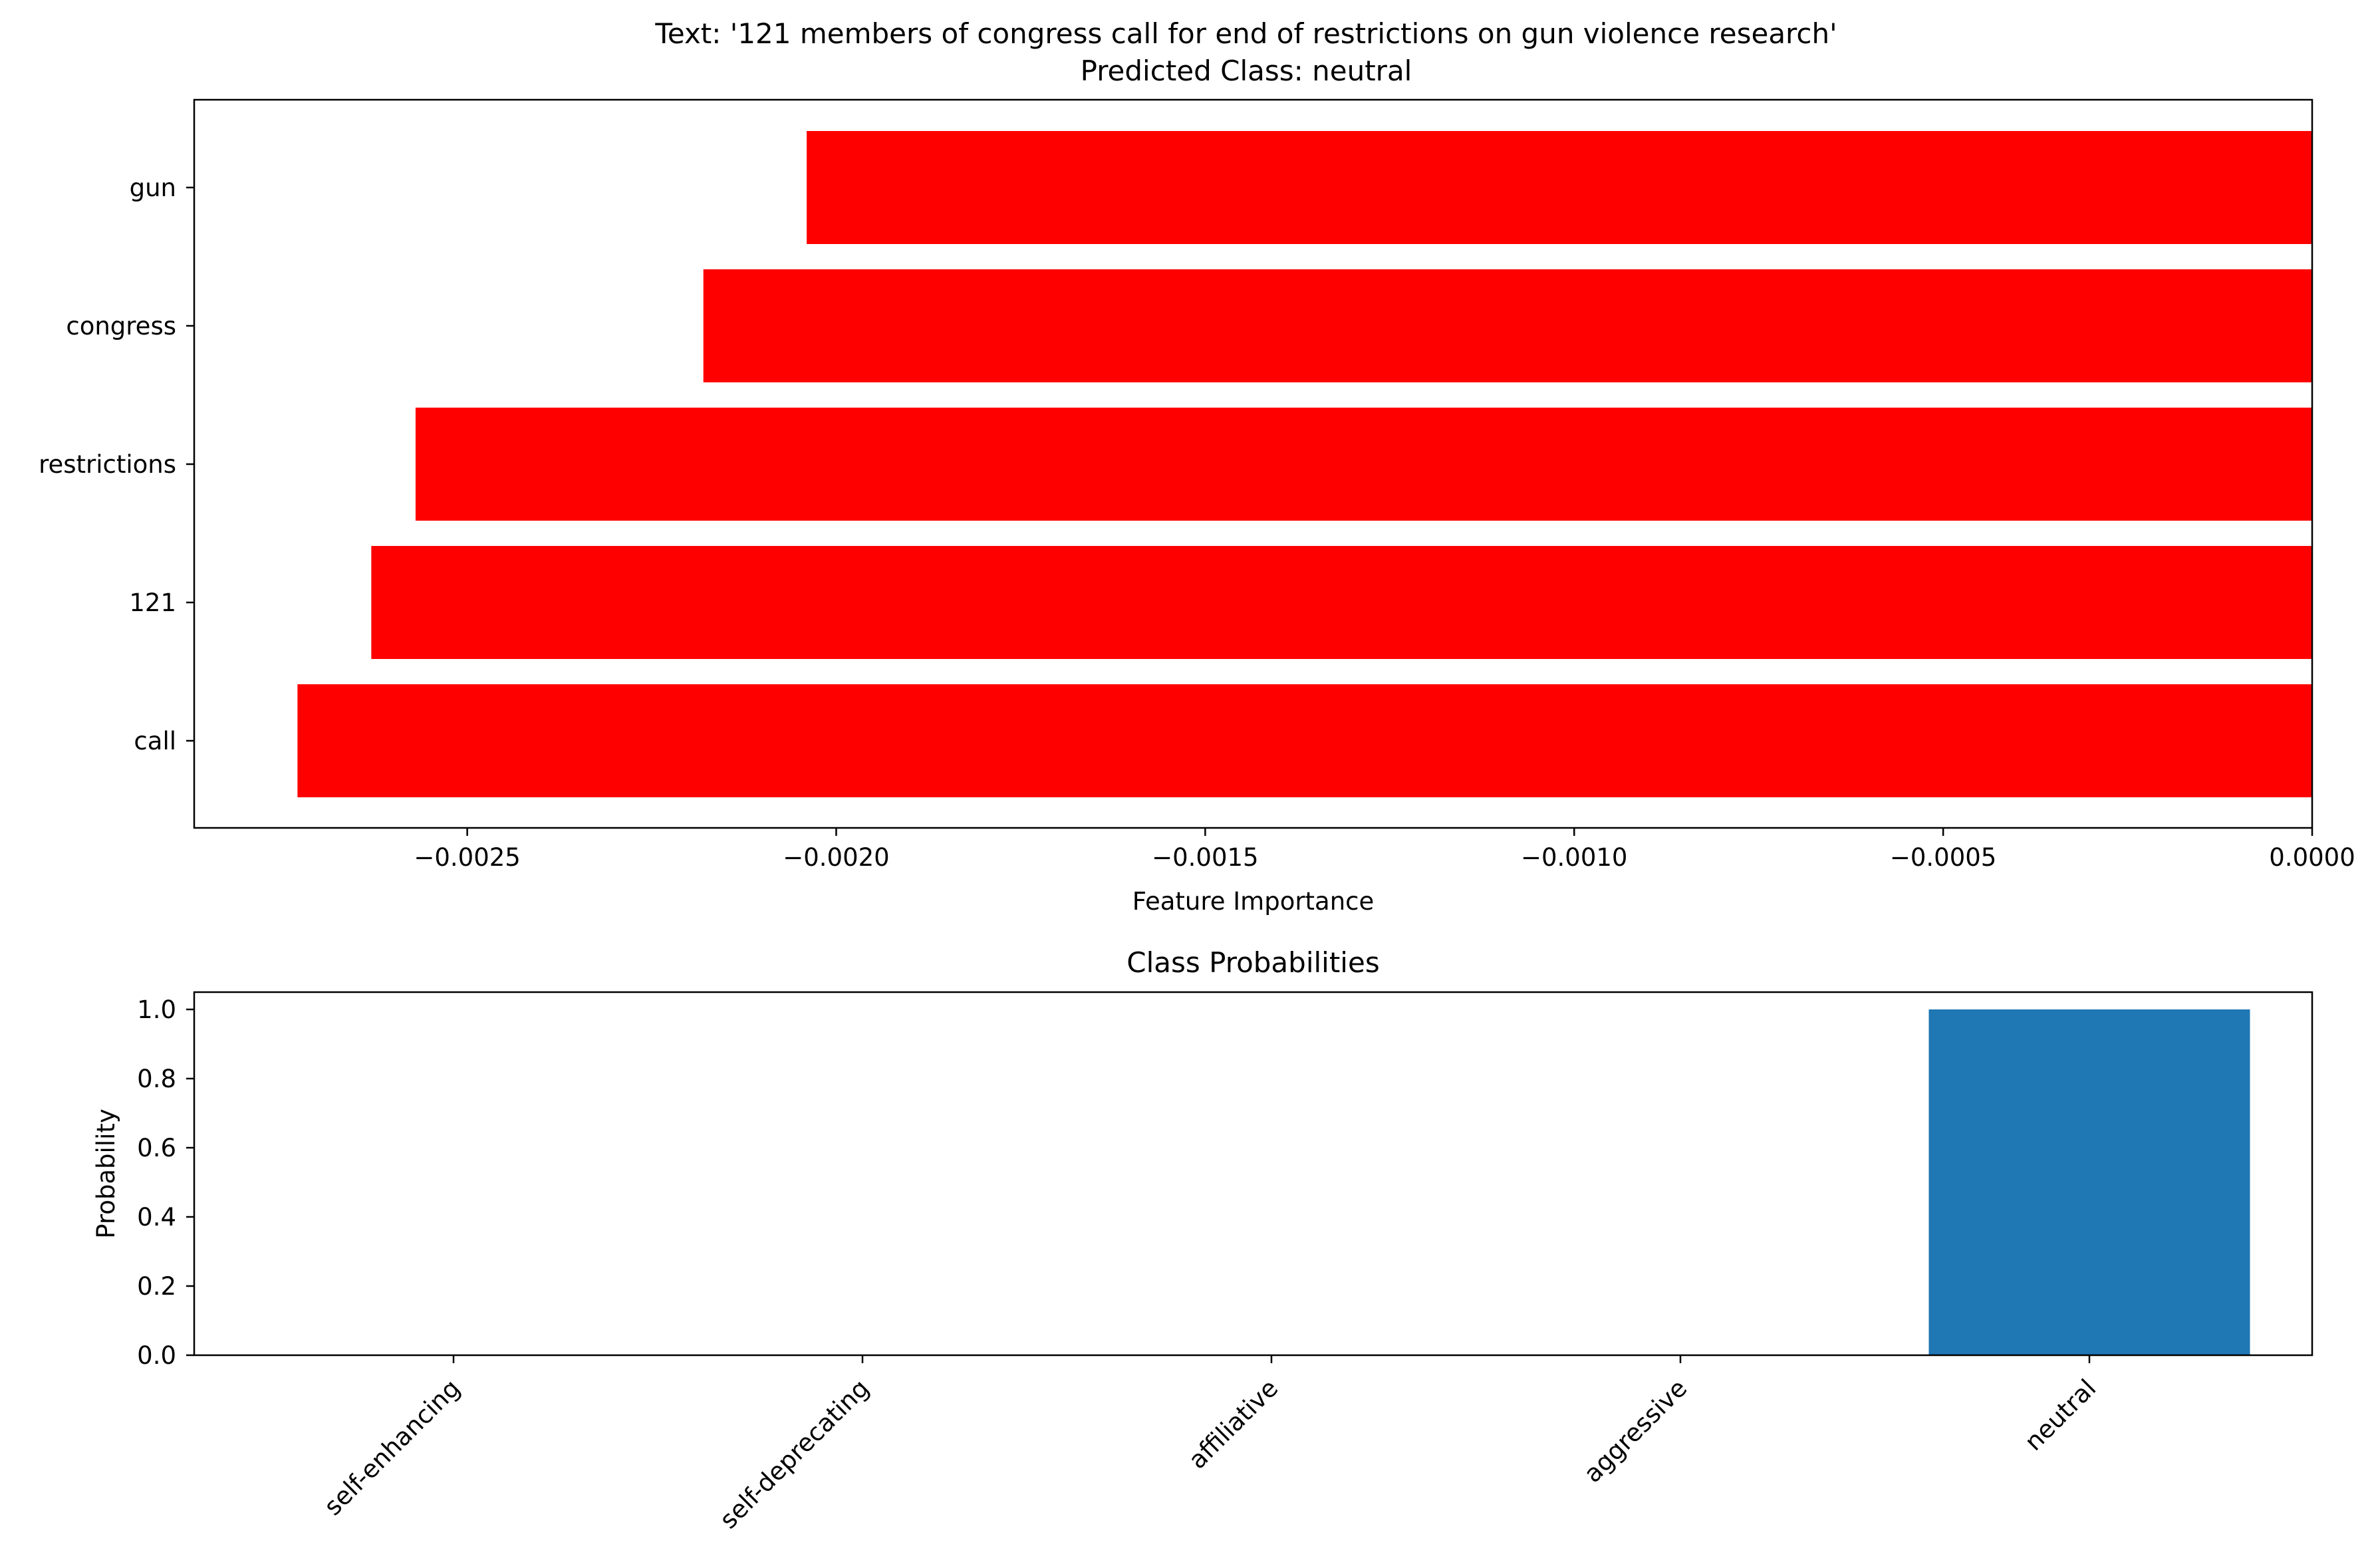 Image resolution: width=2374 pixels, height=1568 pixels. What do you see at coordinates (156, 1286) in the screenshot?
I see `ytick-label: 0.2` at bounding box center [156, 1286].